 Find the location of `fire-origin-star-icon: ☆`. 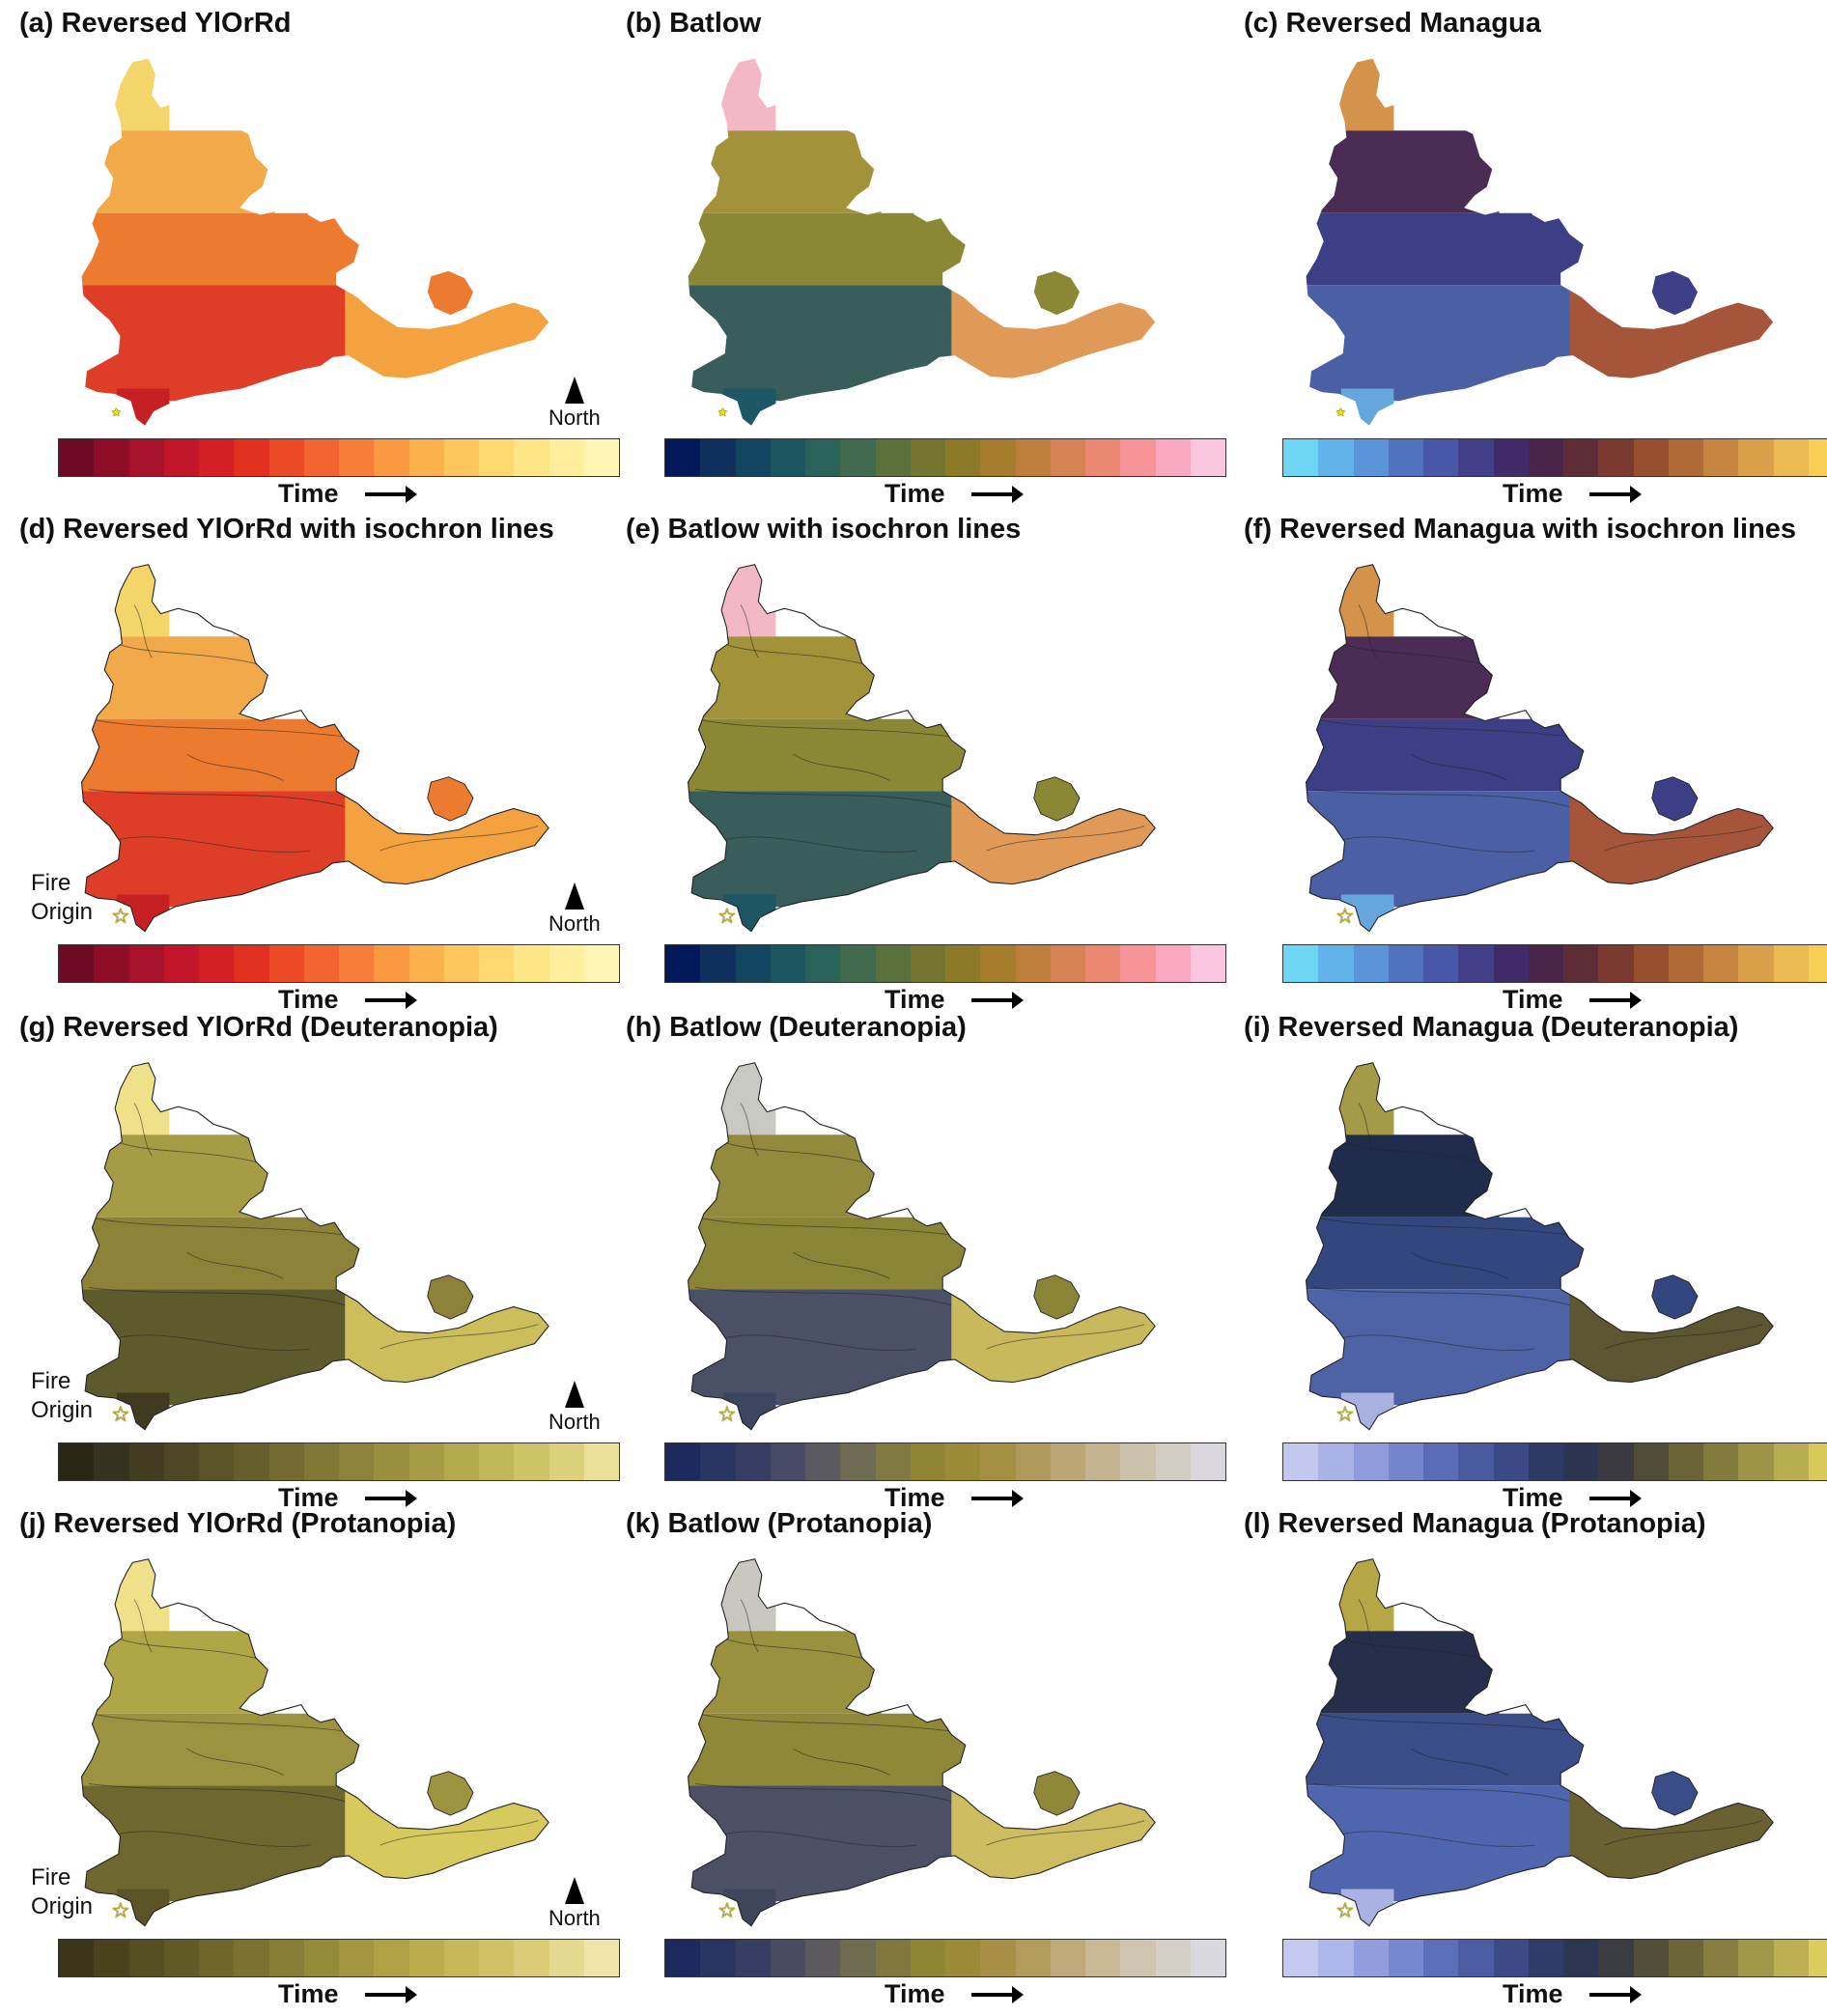

fire-origin-star-icon: ☆ is located at coordinates (727, 1414).